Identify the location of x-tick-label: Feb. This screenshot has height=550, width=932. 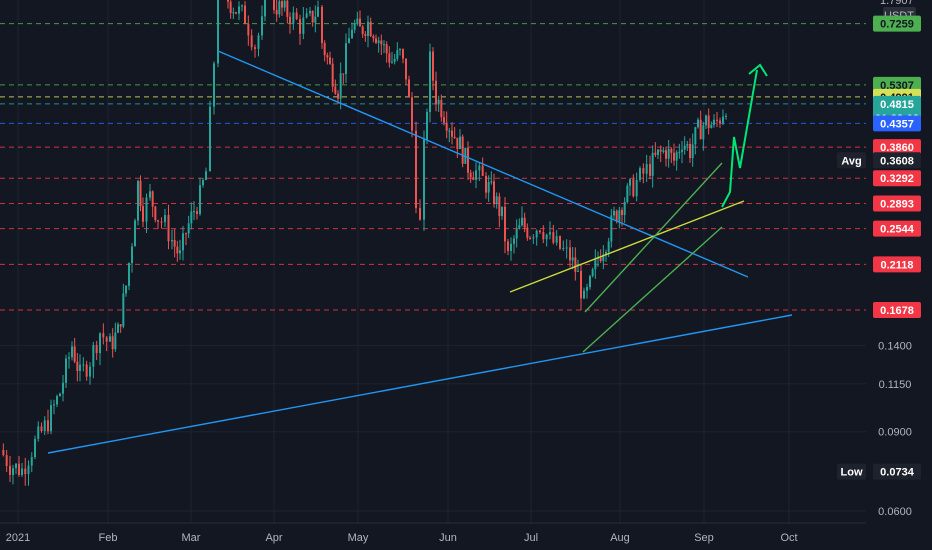
(108, 538).